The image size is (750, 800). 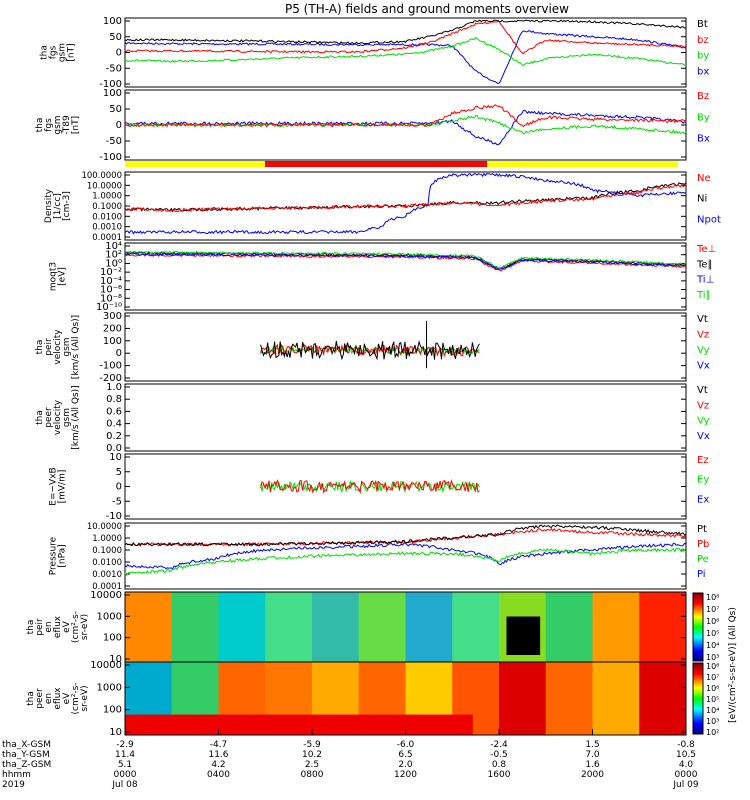 I want to click on series-bz, so click(x=405, y=116).